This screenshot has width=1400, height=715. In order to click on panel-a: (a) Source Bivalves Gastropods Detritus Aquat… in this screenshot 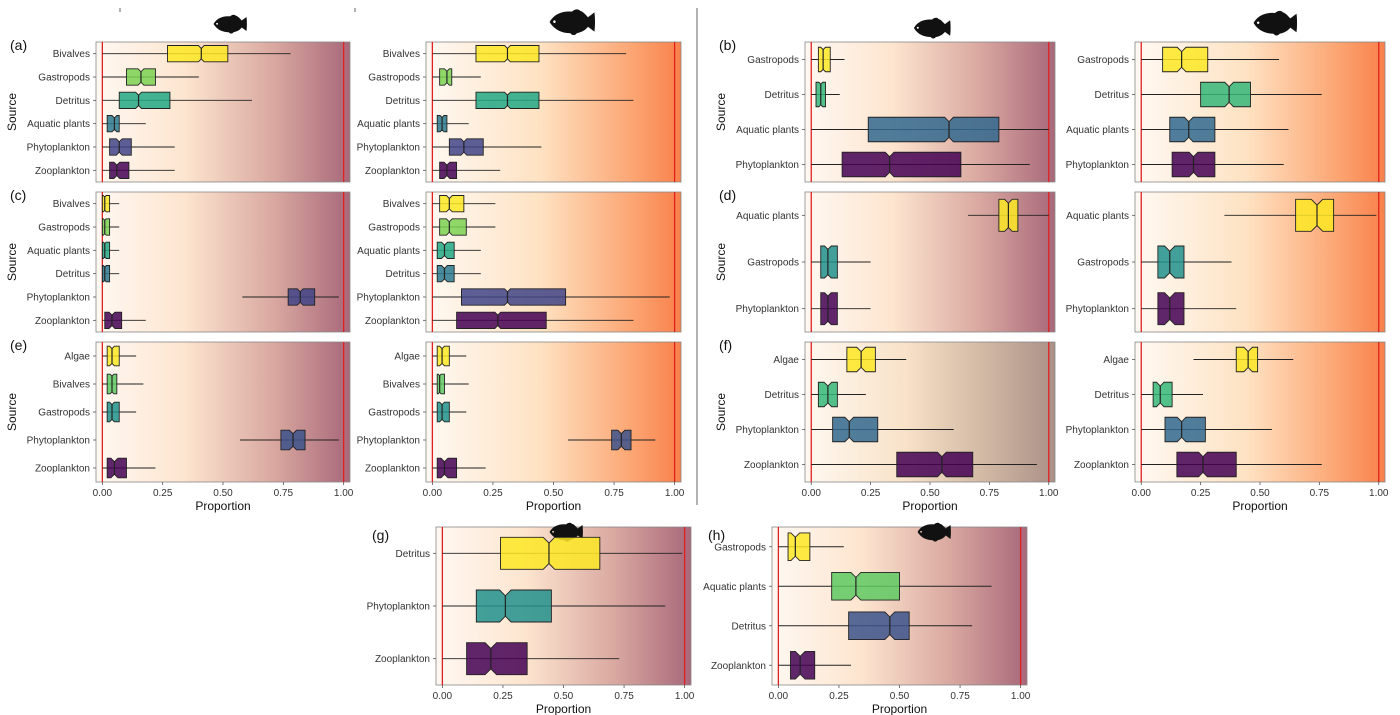, I will do `click(178, 98)`.